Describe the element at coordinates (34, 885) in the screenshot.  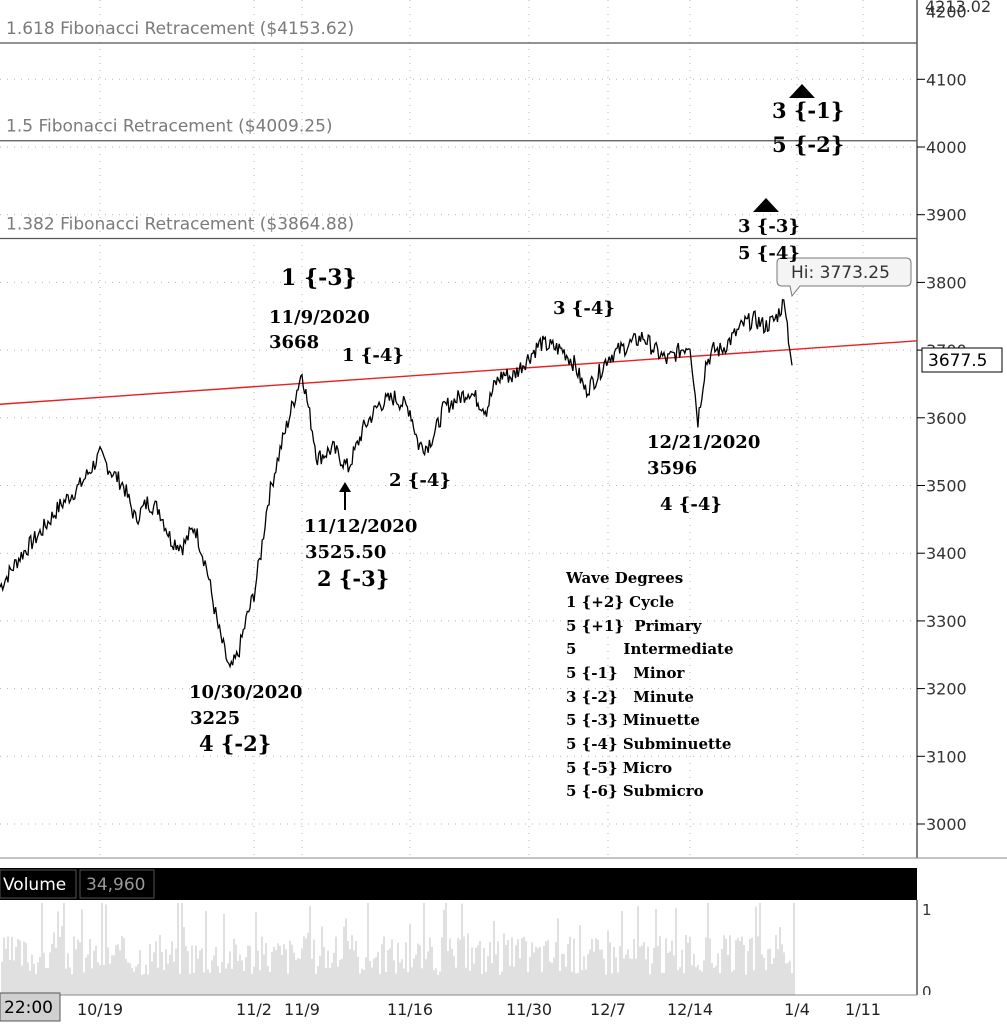
I see `volume-label: Volume` at that location.